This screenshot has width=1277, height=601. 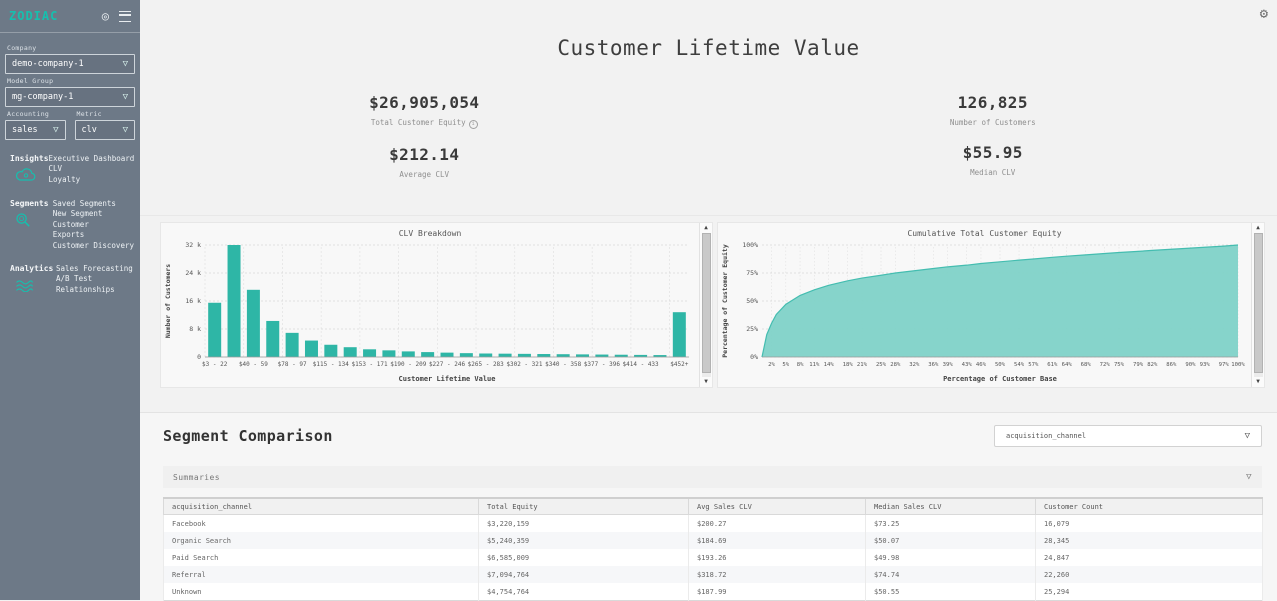 I want to click on sidebar-item-saved-segments: Saved Segments, so click(x=93, y=204).